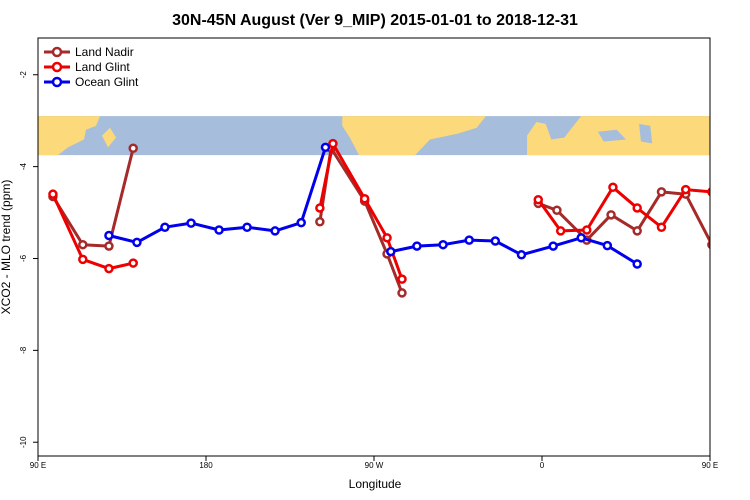 This screenshot has height=500, width=750. What do you see at coordinates (374, 465) in the screenshot?
I see `x-tick-label: 90 W` at bounding box center [374, 465].